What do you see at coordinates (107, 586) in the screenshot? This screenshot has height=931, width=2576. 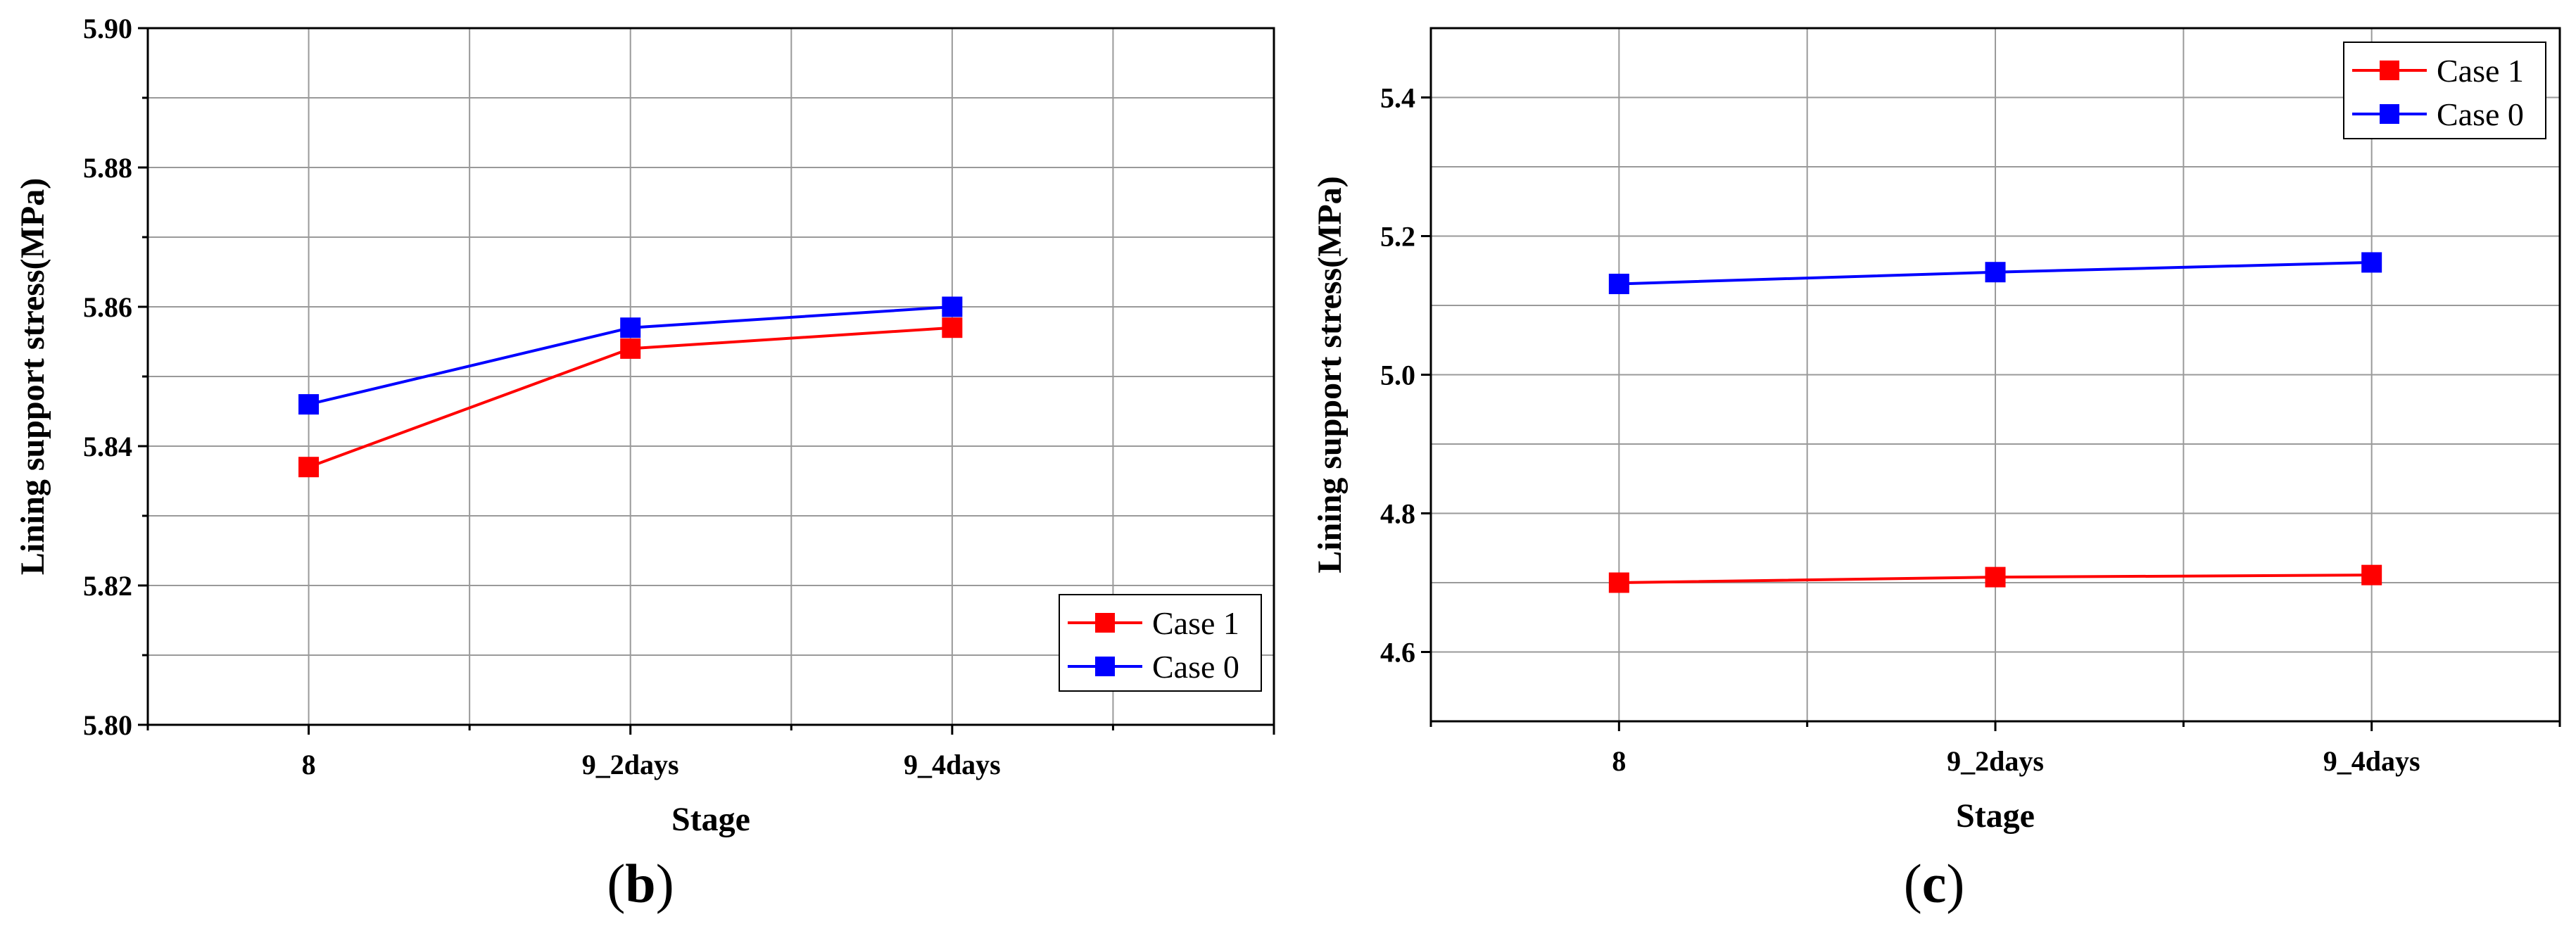 I see `y-tick-label: 5.82` at bounding box center [107, 586].